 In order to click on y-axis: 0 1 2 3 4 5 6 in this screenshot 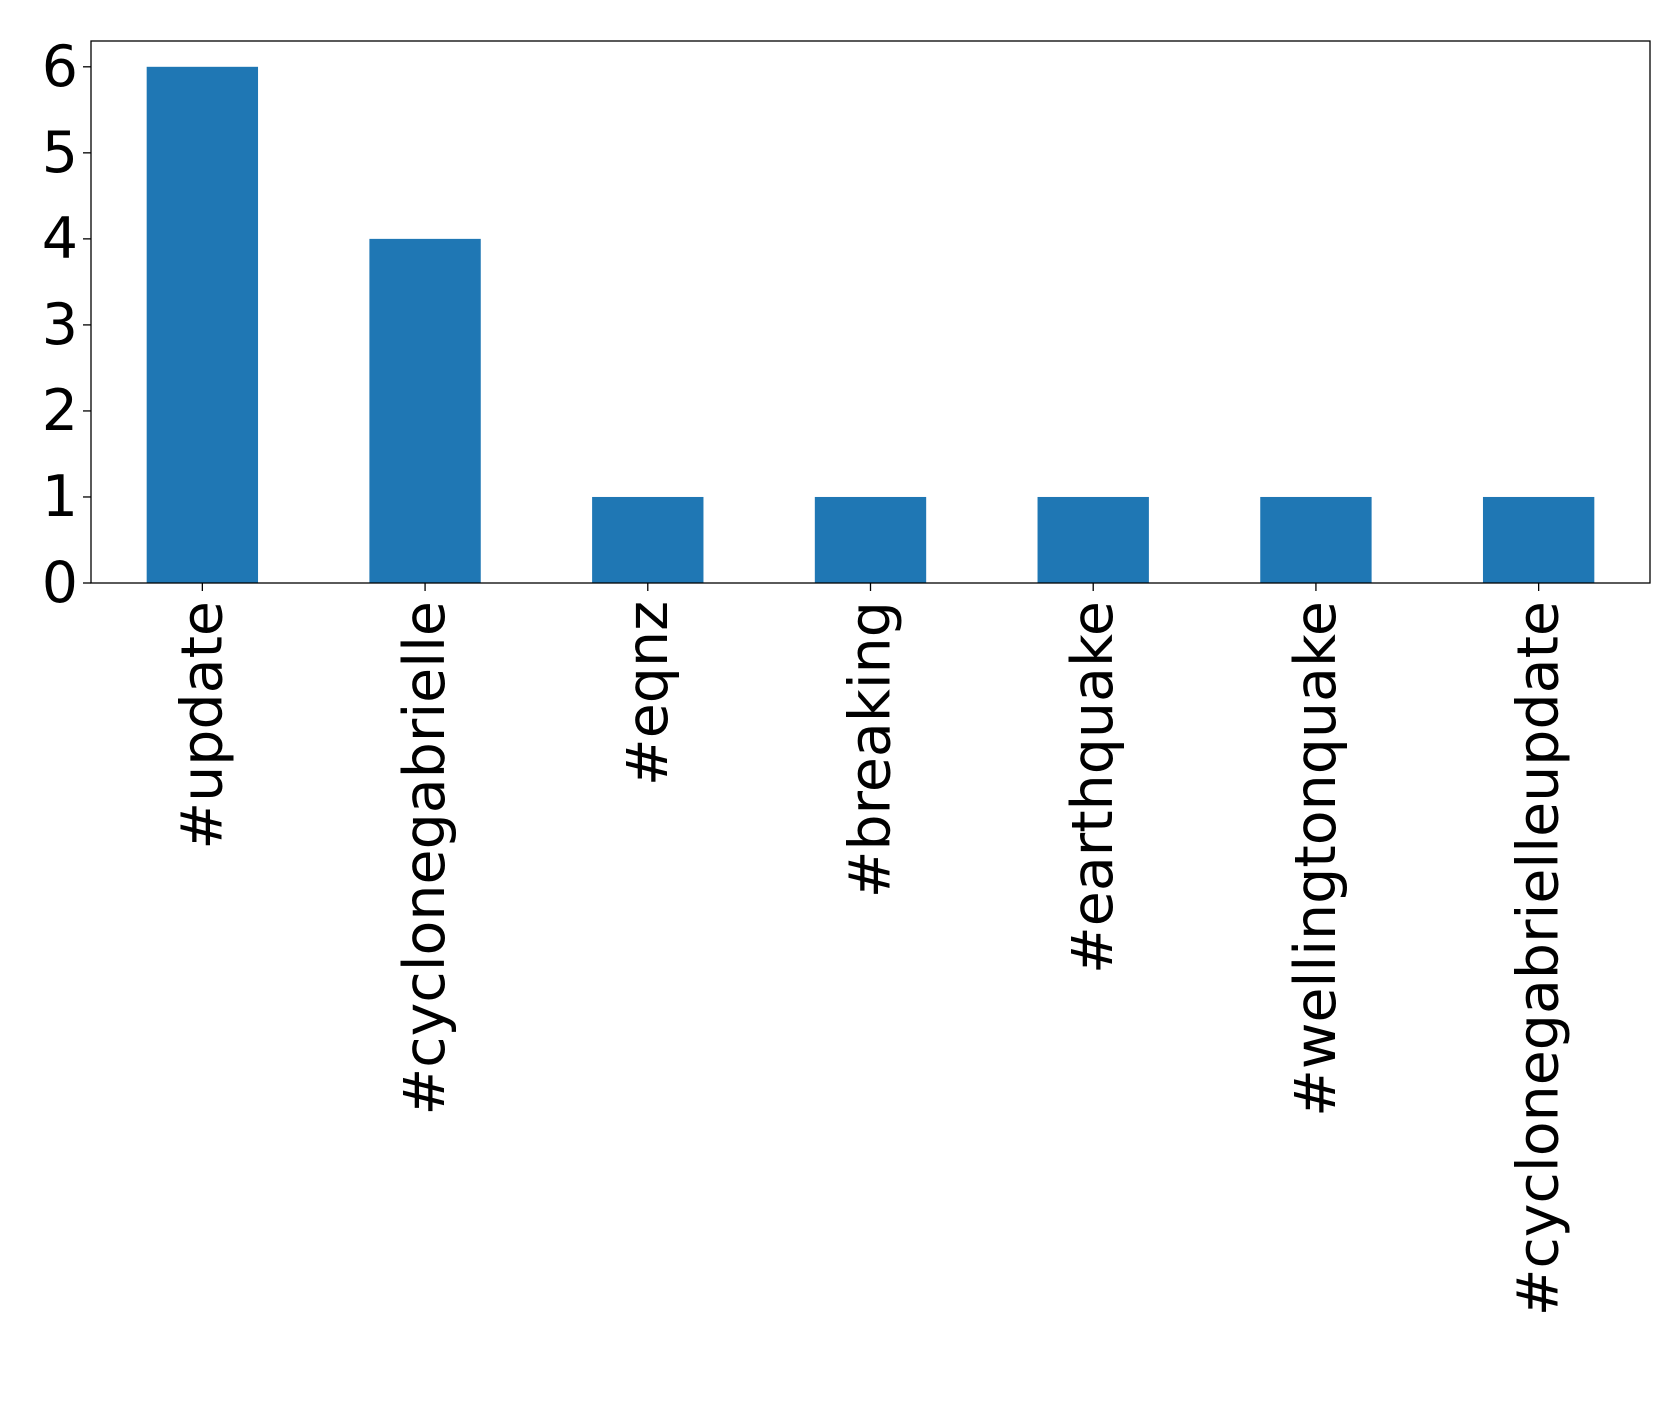, I will do `click(66, 325)`.